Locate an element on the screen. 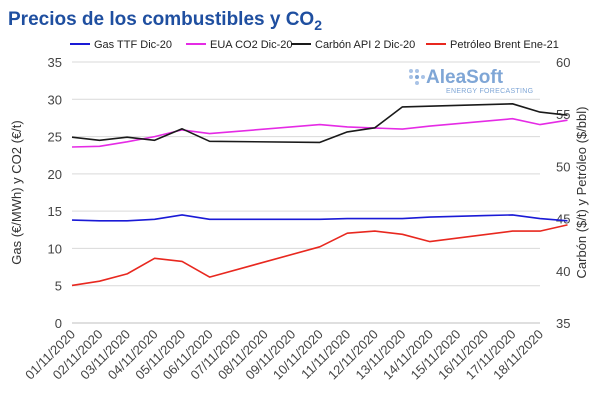  logo-name: AleaSoft is located at coordinates (465, 77).